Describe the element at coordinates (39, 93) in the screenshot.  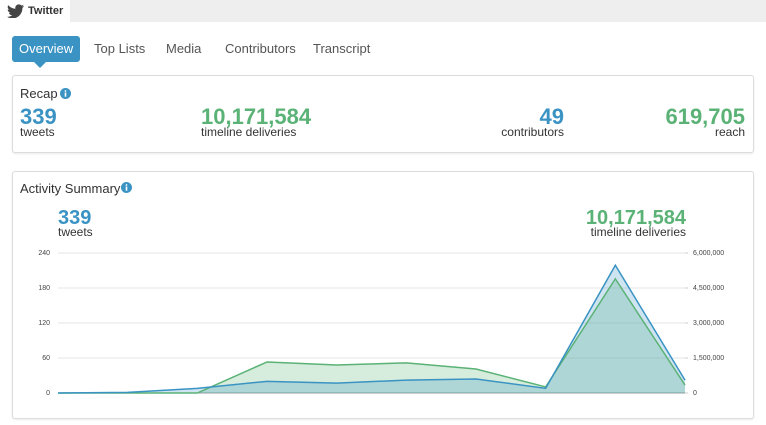
I see `panel-title: Recap` at that location.